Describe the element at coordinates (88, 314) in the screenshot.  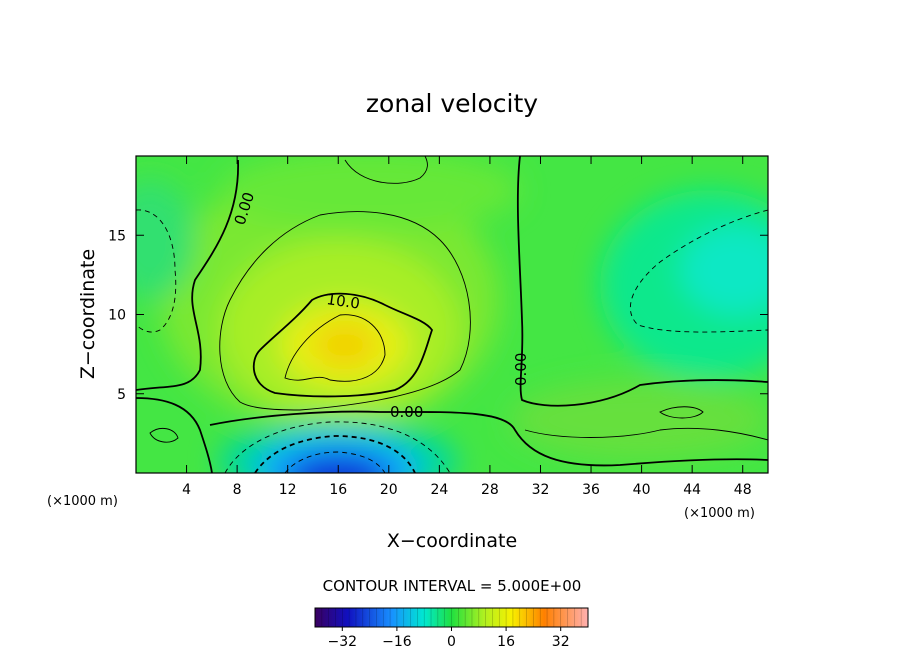
I see `y-axis-label: Z−coordinate` at that location.